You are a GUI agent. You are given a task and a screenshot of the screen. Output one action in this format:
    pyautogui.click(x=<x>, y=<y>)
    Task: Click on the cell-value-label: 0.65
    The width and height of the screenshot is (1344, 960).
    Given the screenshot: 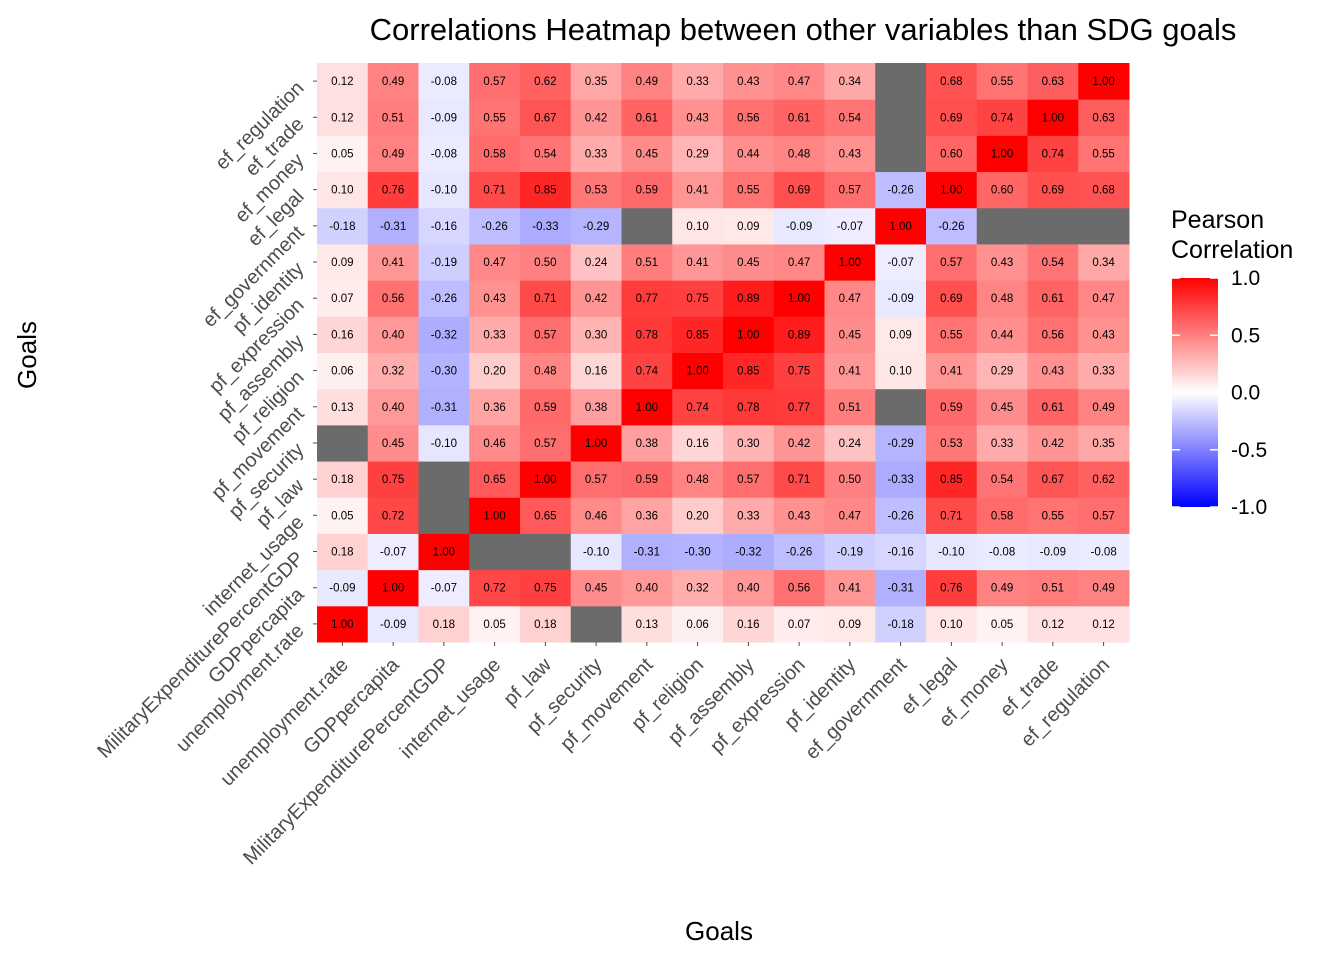 What is the action you would take?
    pyautogui.click(x=494, y=480)
    